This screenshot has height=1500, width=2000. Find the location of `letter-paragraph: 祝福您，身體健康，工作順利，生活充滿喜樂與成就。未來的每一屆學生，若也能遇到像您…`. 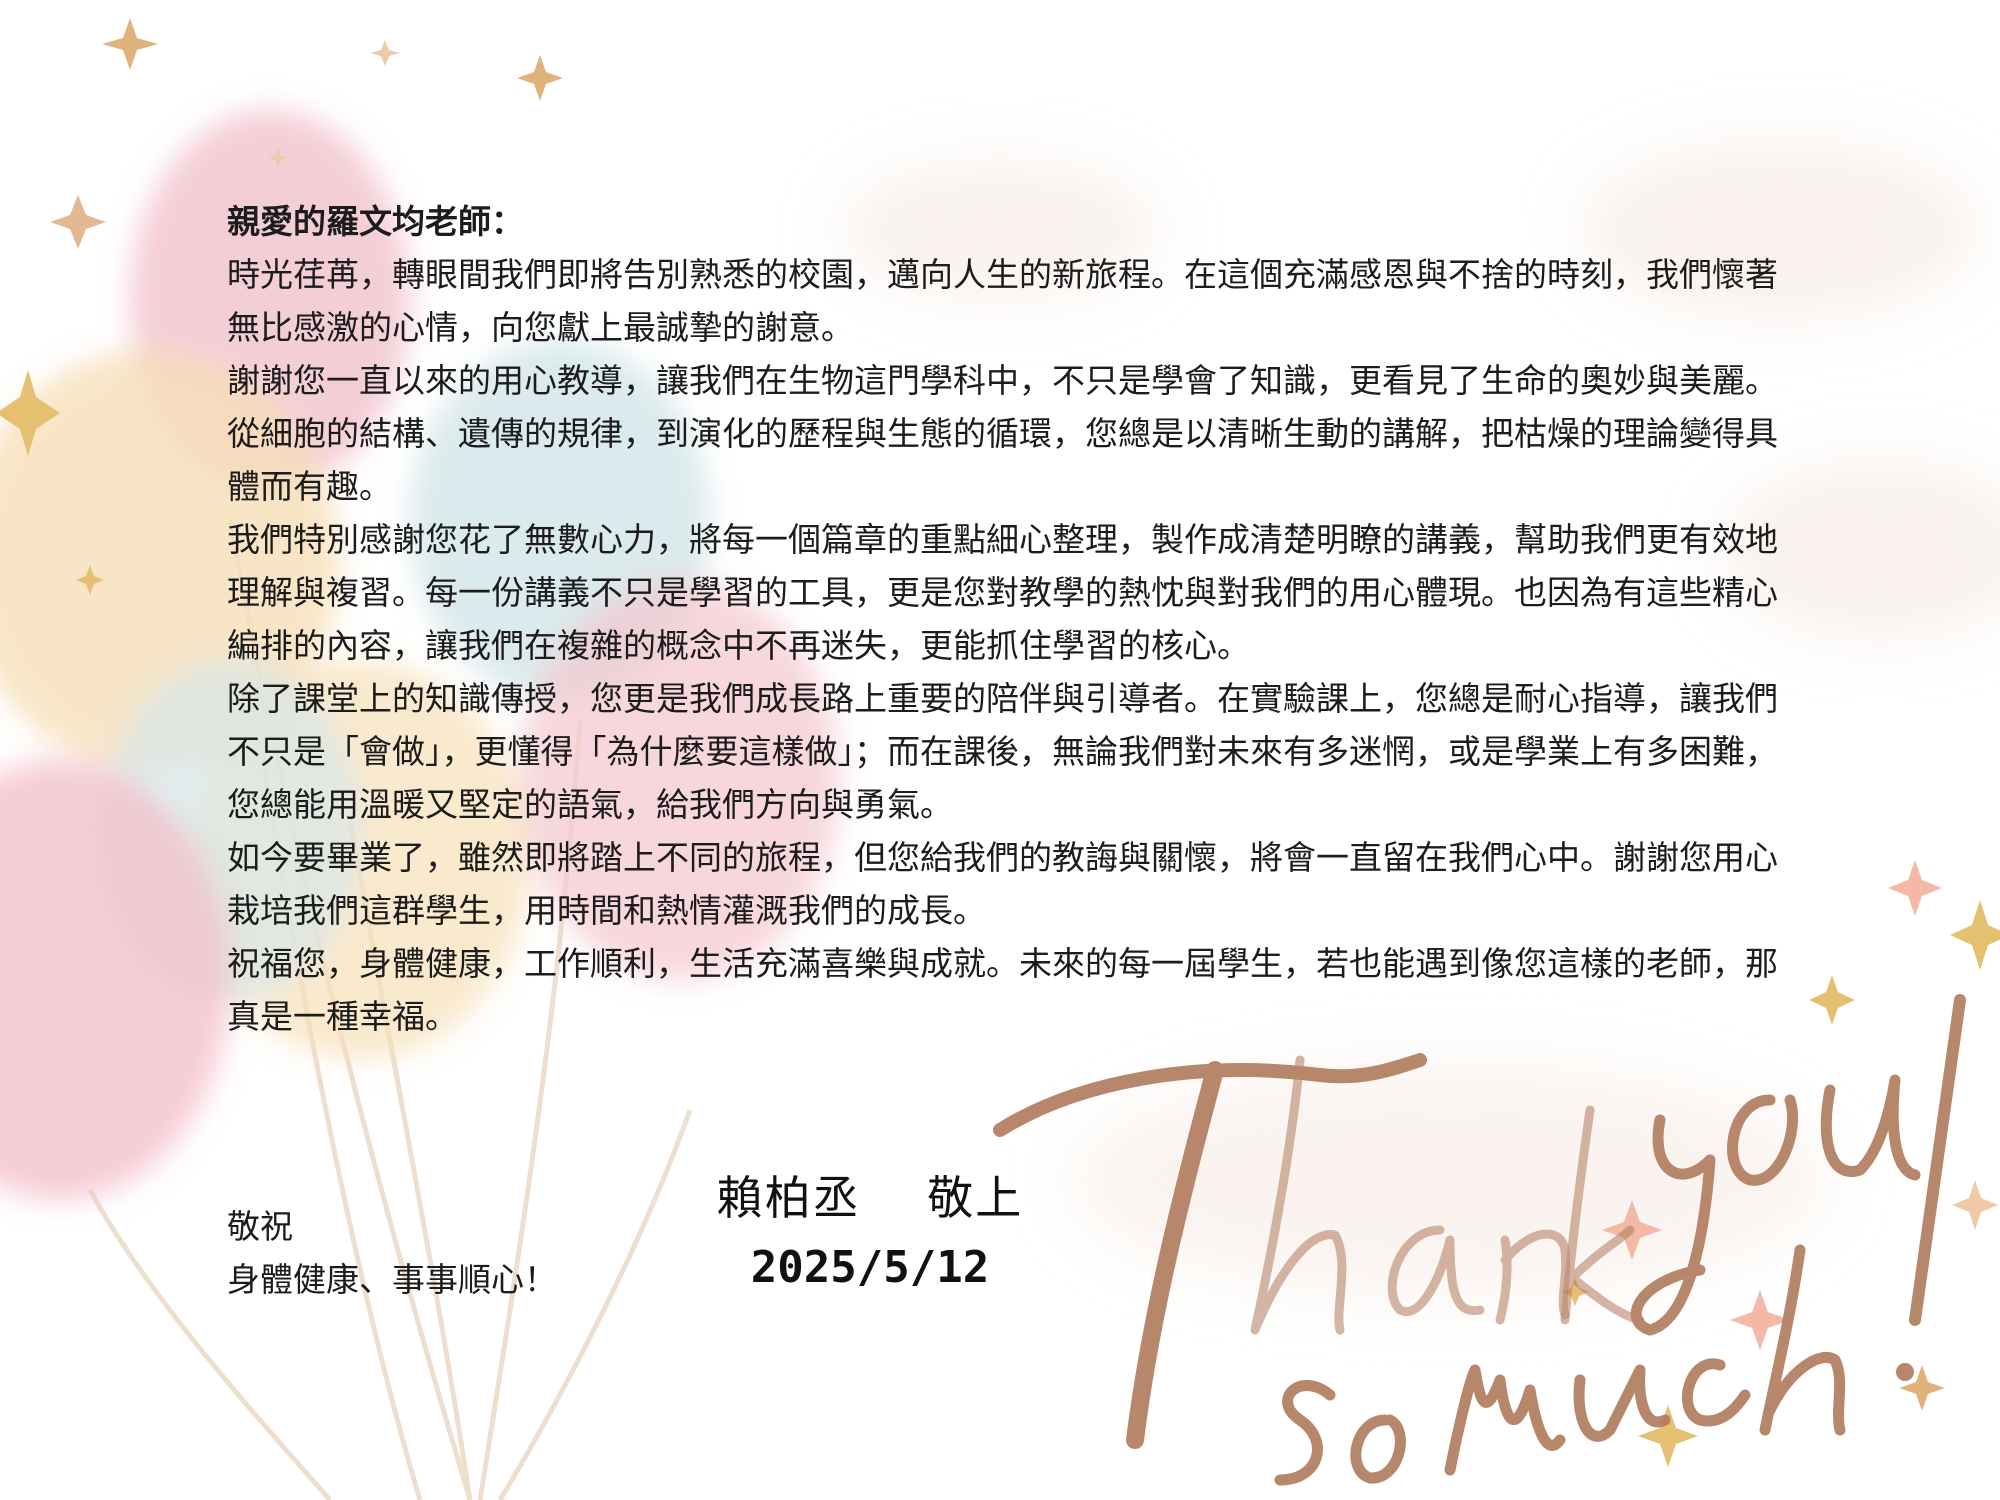

letter-paragraph: 祝福您，身體健康，工作順利，生活充滿喜樂與成就。未來的每一屆學生，若也能遇到像您… is located at coordinates (1002, 990).